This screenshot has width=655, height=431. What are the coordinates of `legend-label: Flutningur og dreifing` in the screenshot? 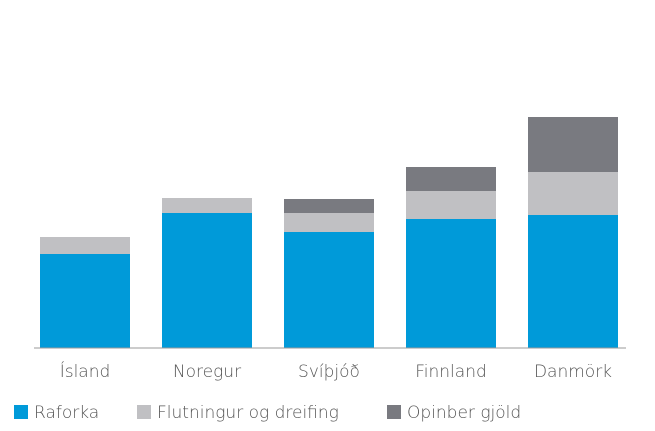 It's located at (248, 413).